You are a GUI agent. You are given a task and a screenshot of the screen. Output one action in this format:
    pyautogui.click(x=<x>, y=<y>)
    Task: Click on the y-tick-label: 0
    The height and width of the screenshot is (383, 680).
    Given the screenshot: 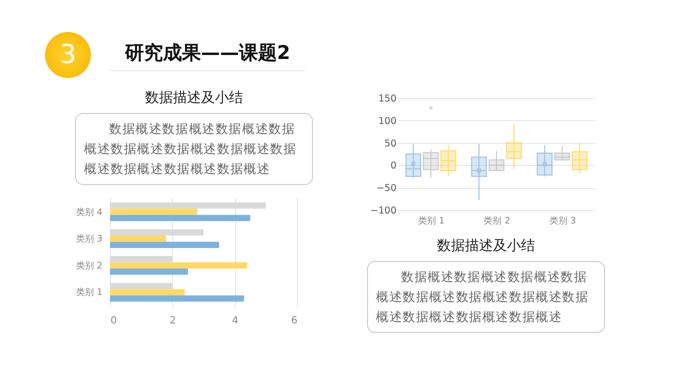 What is the action you would take?
    pyautogui.click(x=393, y=166)
    